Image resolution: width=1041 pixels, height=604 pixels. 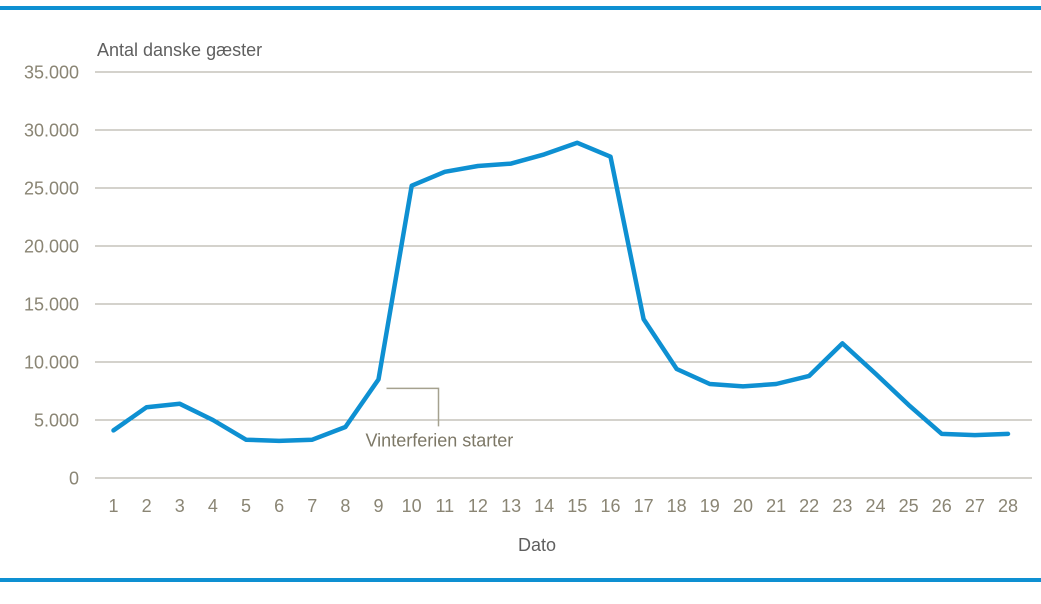 What do you see at coordinates (113, 506) in the screenshot?
I see `x-axis-tick-label: 1` at bounding box center [113, 506].